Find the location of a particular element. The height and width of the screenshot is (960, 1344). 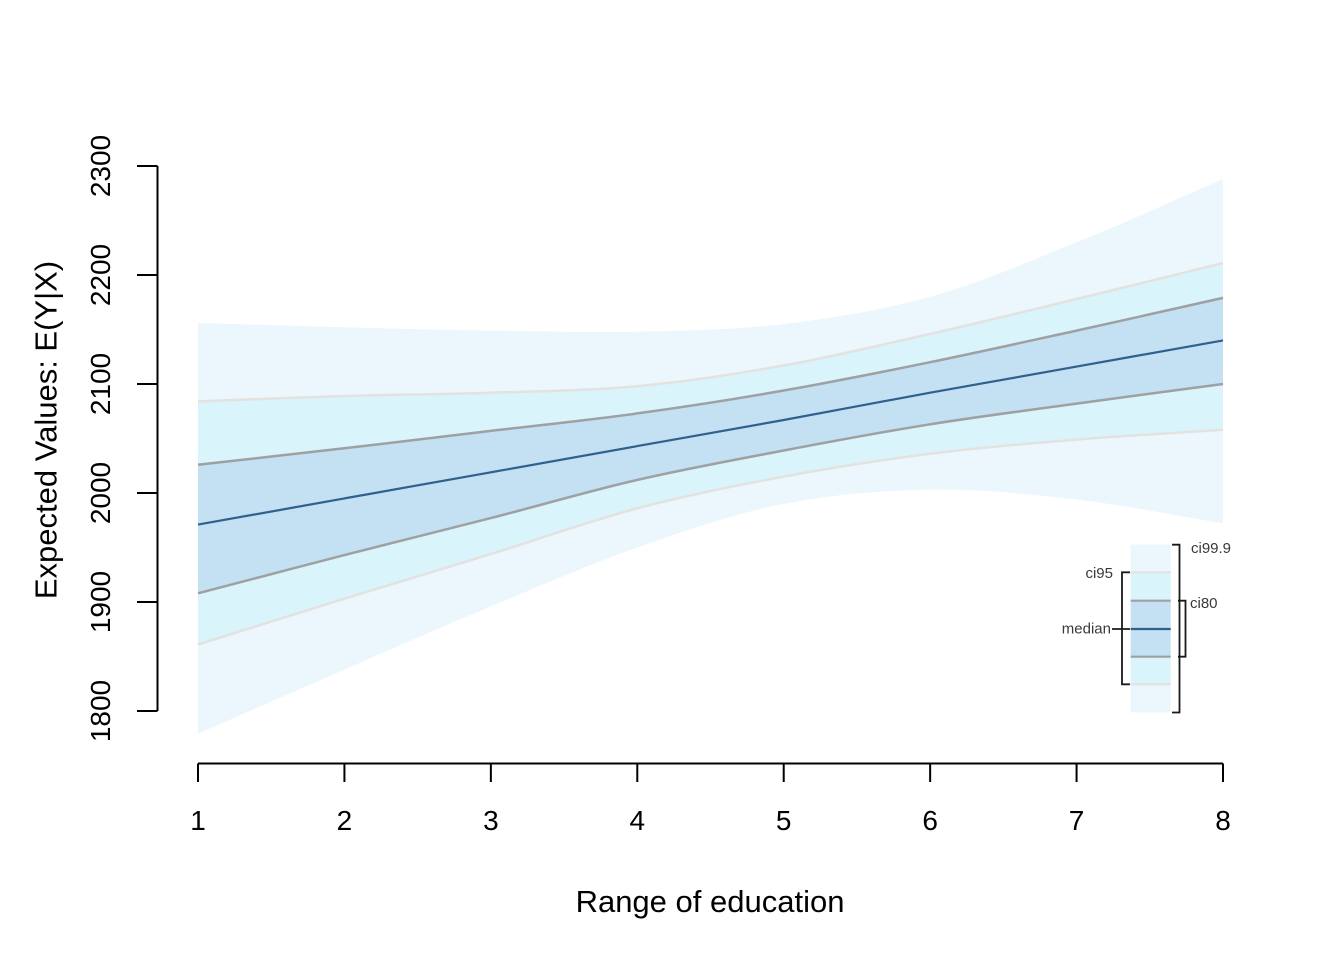

ci80-upper-line is located at coordinates (710, 381).